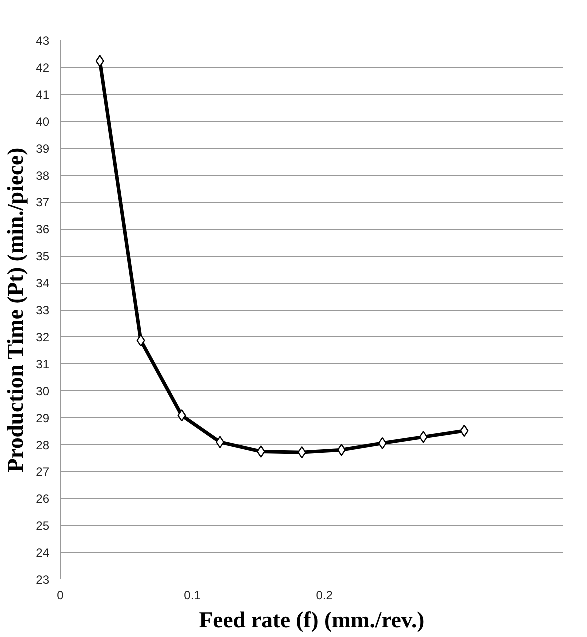  I want to click on y-tick-label: 26, so click(43, 499).